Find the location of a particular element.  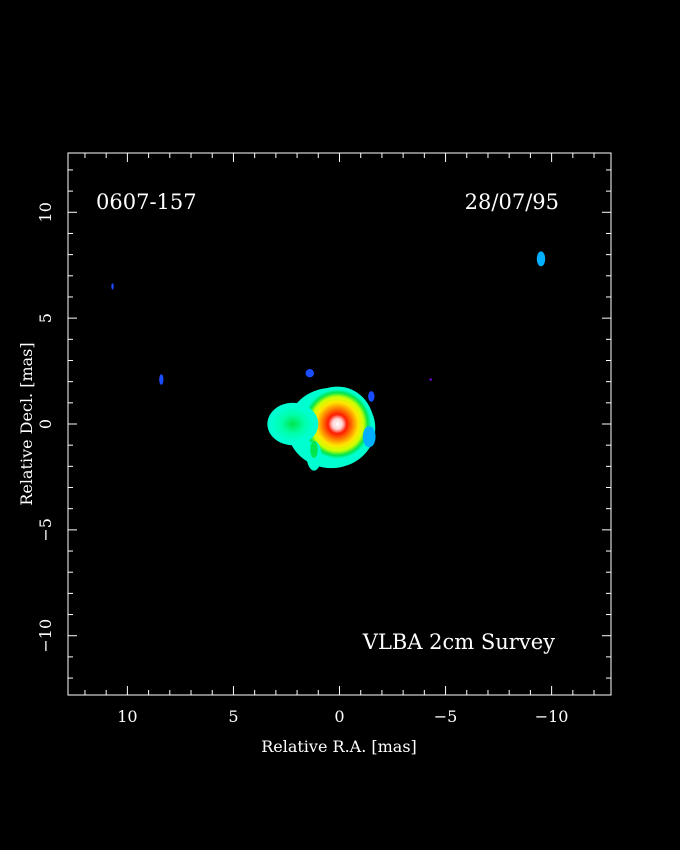

component-core is located at coordinates (337, 424).